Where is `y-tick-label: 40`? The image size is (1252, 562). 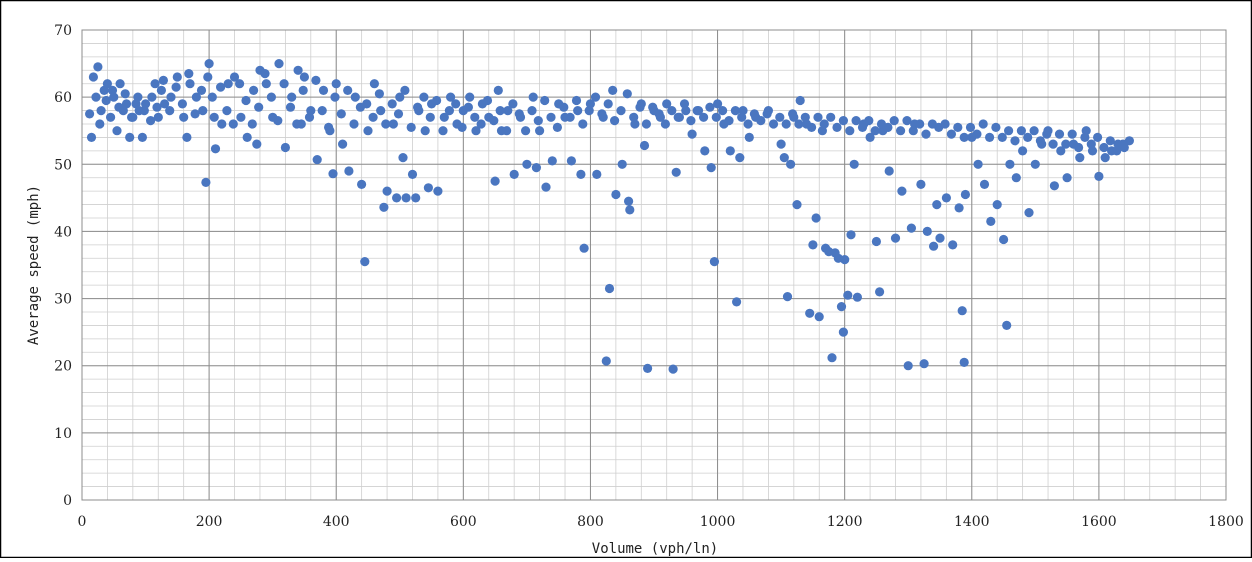
y-tick-label: 40 is located at coordinates (63, 232).